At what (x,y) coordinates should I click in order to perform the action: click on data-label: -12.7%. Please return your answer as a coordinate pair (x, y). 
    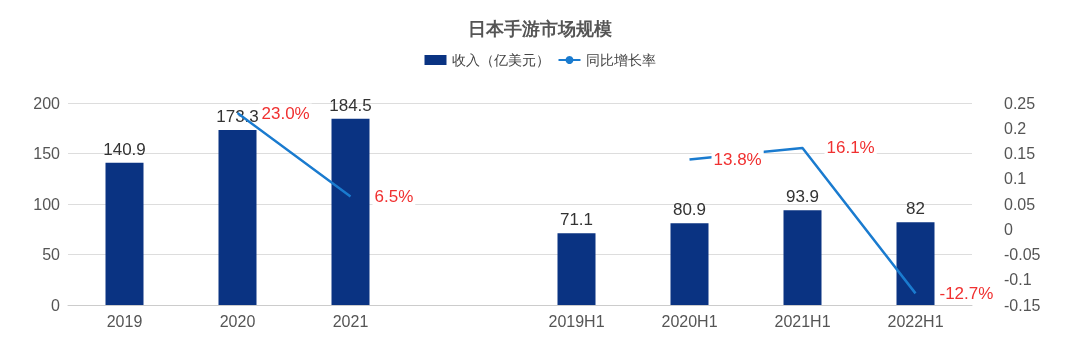
    Looking at the image, I should click on (966, 293).